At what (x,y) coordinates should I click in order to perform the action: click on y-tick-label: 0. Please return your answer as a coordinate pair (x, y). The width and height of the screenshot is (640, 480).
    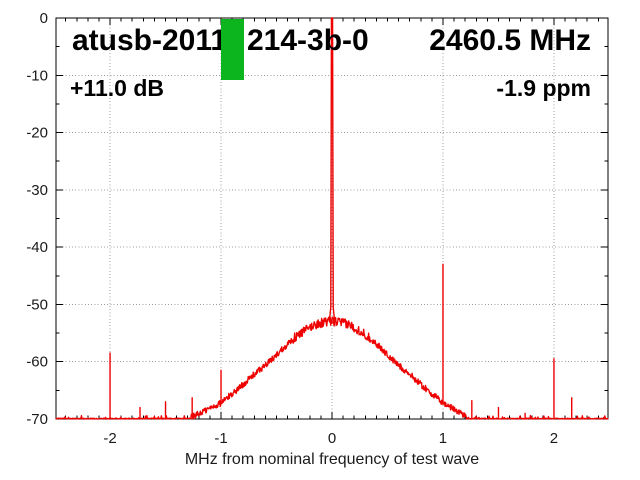
    Looking at the image, I should click on (44, 18).